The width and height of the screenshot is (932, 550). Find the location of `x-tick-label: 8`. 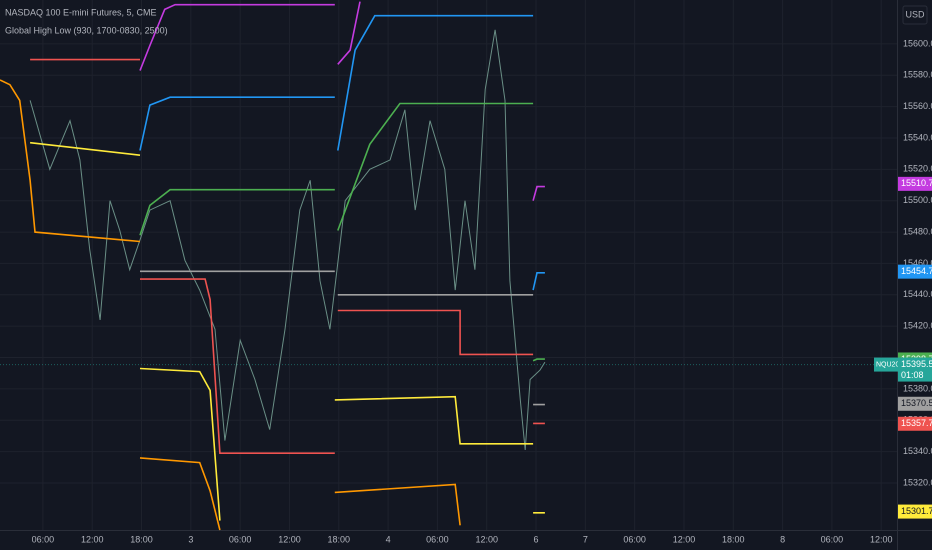

x-tick-label: 8 is located at coordinates (782, 539).